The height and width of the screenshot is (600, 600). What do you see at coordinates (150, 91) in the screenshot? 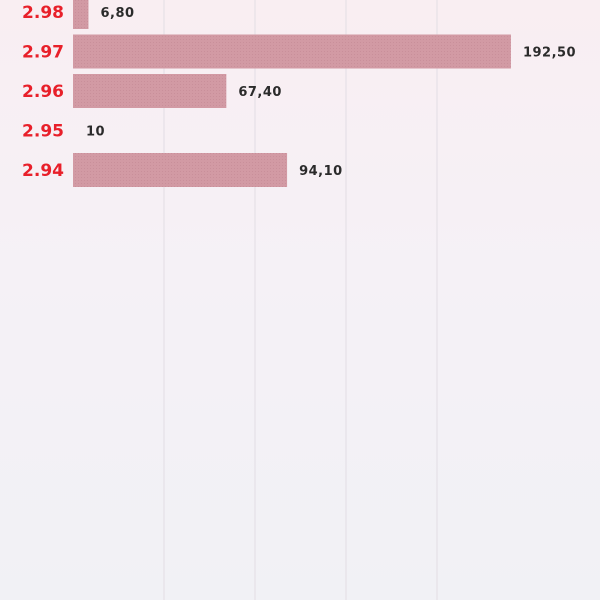
I see `bar-2.96` at bounding box center [150, 91].